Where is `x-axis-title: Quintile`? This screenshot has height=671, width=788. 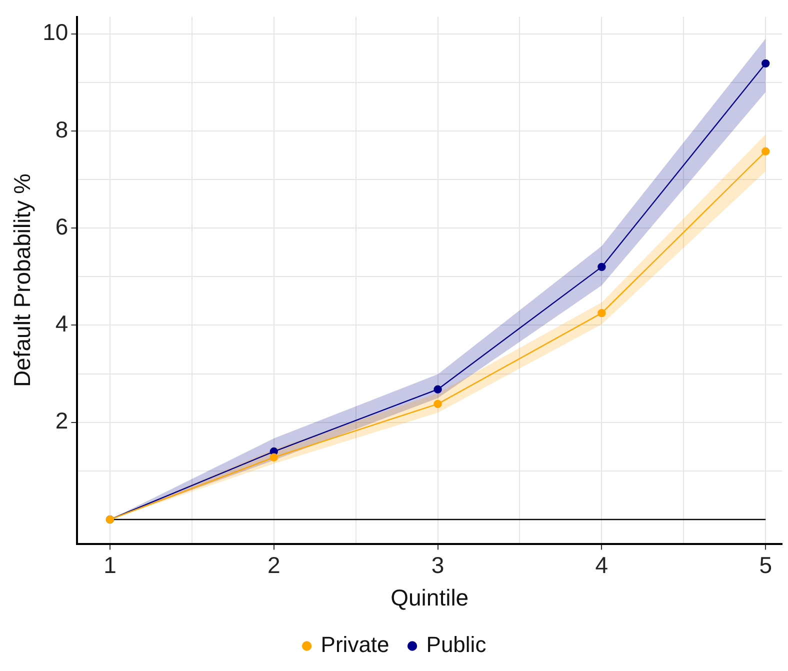
x-axis-title: Quintile is located at coordinates (429, 597).